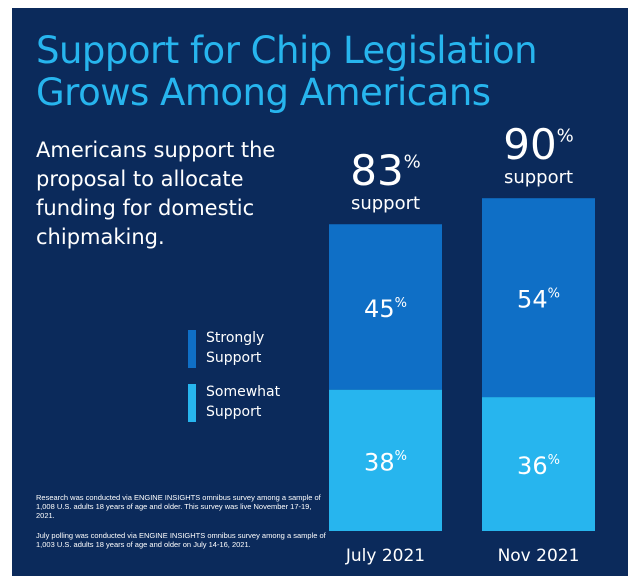  I want to click on data-label-somewhat-nov: 36%, so click(538, 466).